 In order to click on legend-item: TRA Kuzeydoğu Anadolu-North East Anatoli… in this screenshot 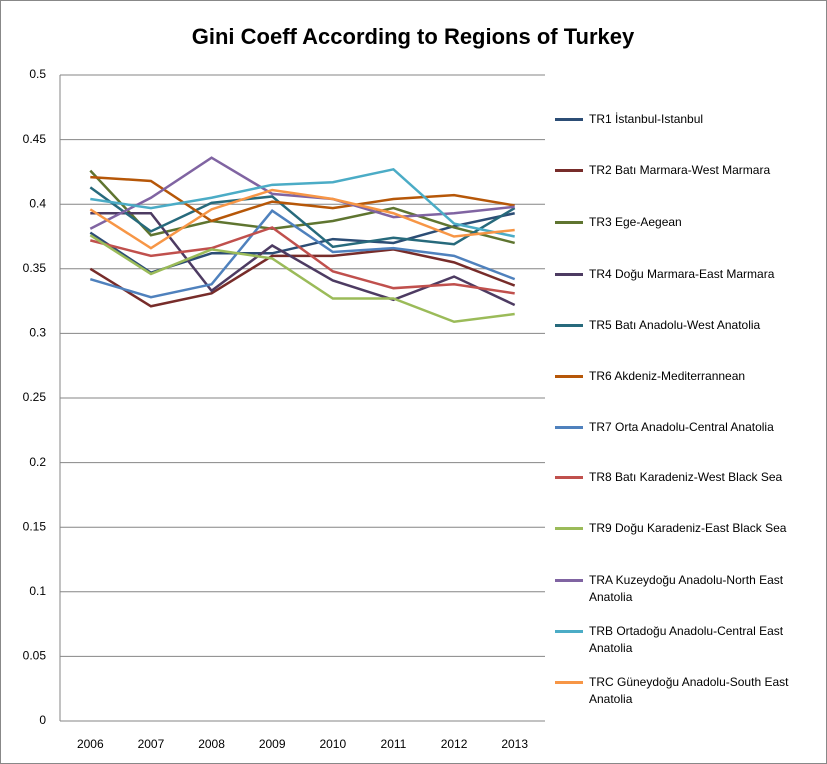, I will do `click(687, 589)`.